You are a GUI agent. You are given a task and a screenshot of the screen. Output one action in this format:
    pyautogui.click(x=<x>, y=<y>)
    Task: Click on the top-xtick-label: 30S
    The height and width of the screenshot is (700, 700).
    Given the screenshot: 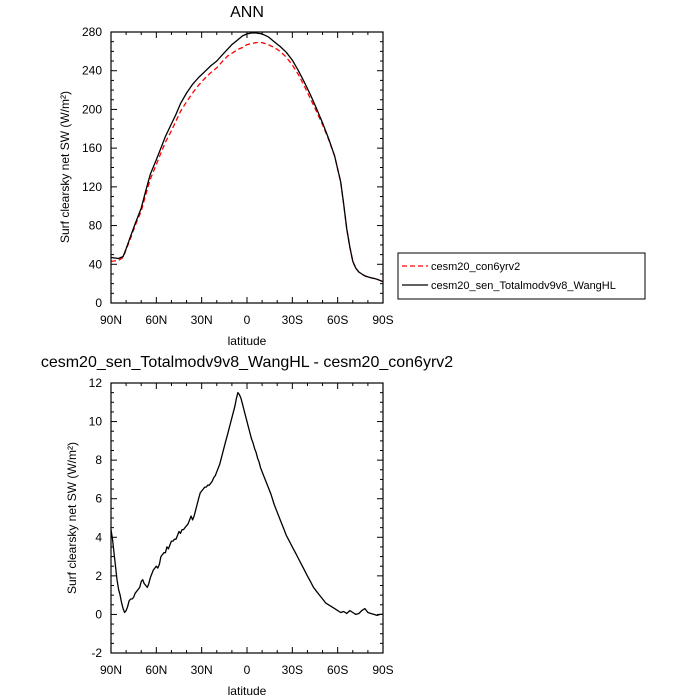 What is the action you would take?
    pyautogui.click(x=292, y=320)
    